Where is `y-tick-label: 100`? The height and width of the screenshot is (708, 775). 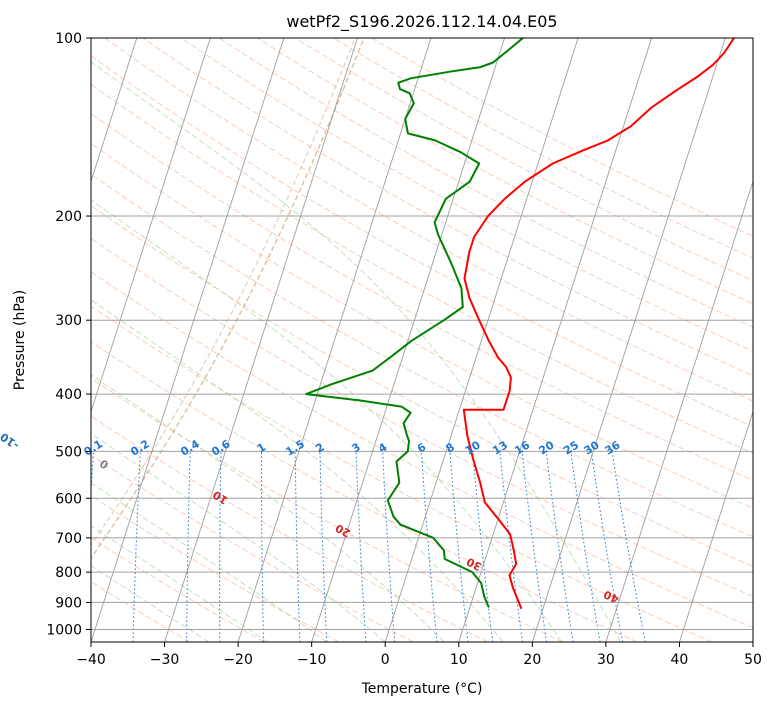
y-tick-label: 100 is located at coordinates (68, 39).